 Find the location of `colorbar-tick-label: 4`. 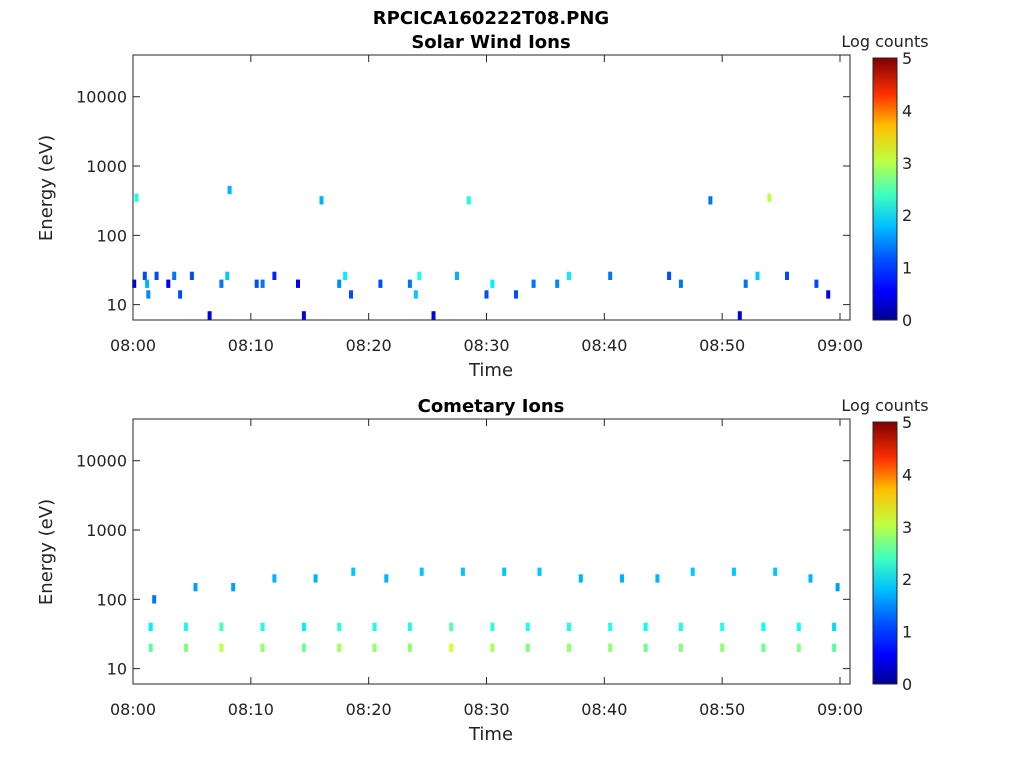

colorbar-tick-label: 4 is located at coordinates (907, 110).